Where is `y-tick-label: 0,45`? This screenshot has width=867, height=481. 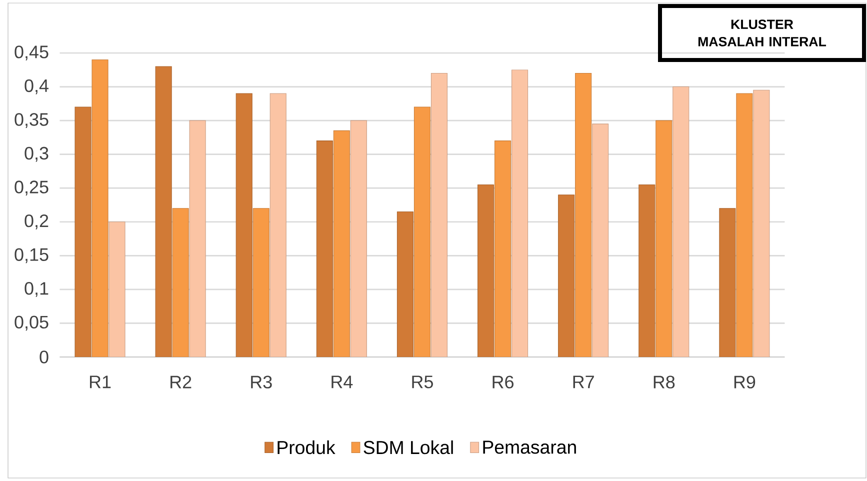 y-tick-label: 0,45 is located at coordinates (31, 53).